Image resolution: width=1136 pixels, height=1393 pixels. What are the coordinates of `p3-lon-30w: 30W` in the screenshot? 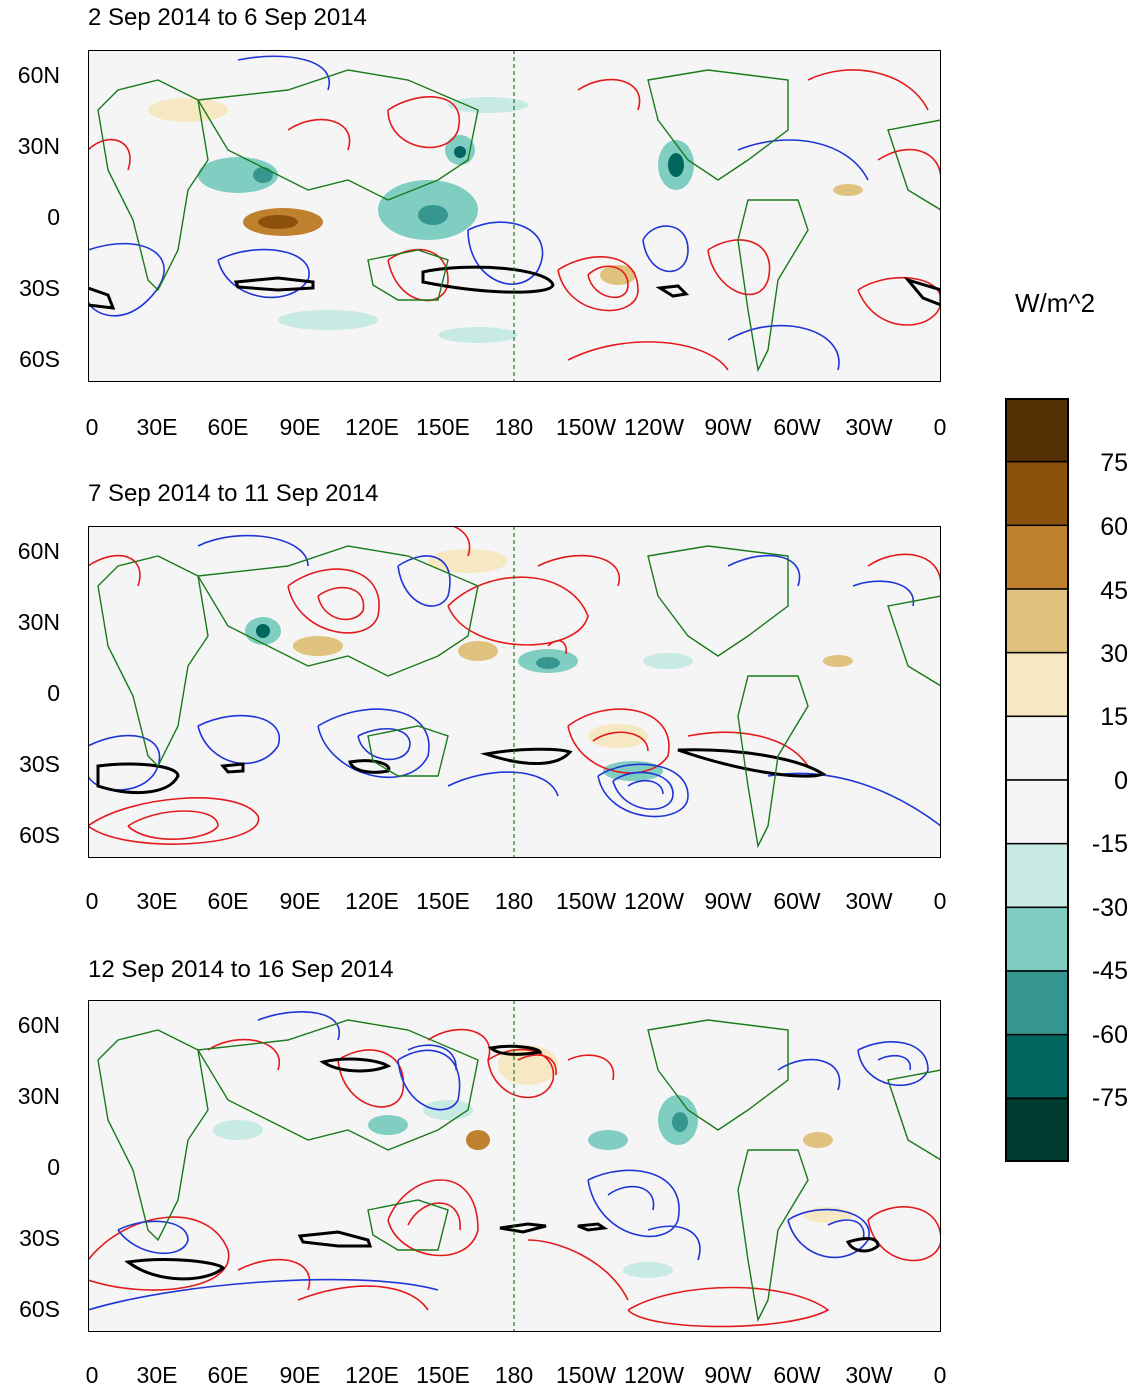 It's located at (869, 1375).